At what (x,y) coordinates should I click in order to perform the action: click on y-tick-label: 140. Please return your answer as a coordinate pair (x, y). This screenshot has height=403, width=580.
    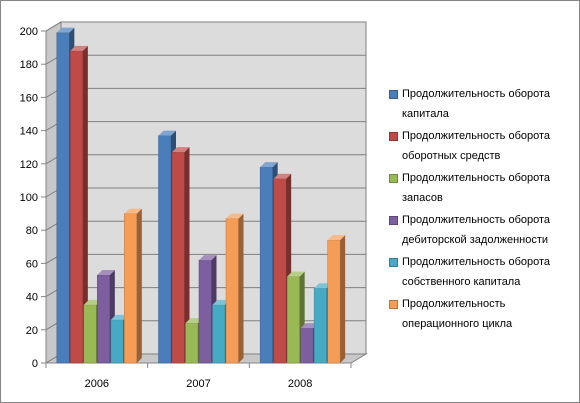
    Looking at the image, I should click on (29, 132).